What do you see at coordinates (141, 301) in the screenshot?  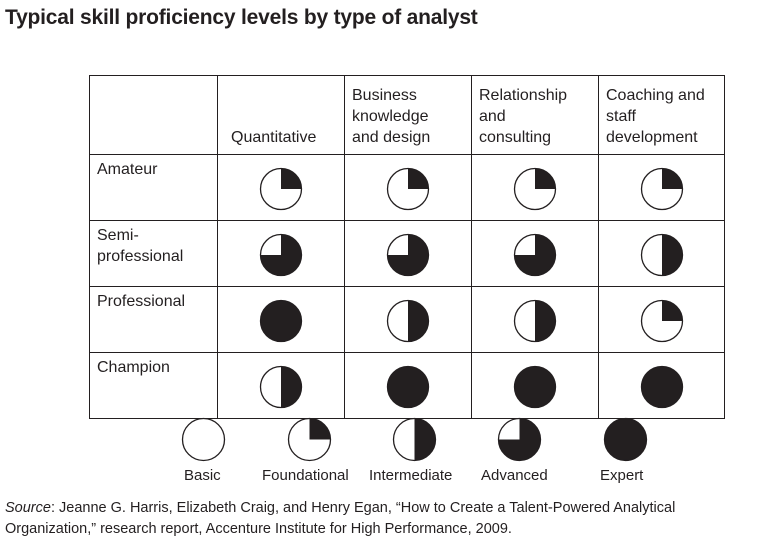 I see `row-label-line: Professional` at bounding box center [141, 301].